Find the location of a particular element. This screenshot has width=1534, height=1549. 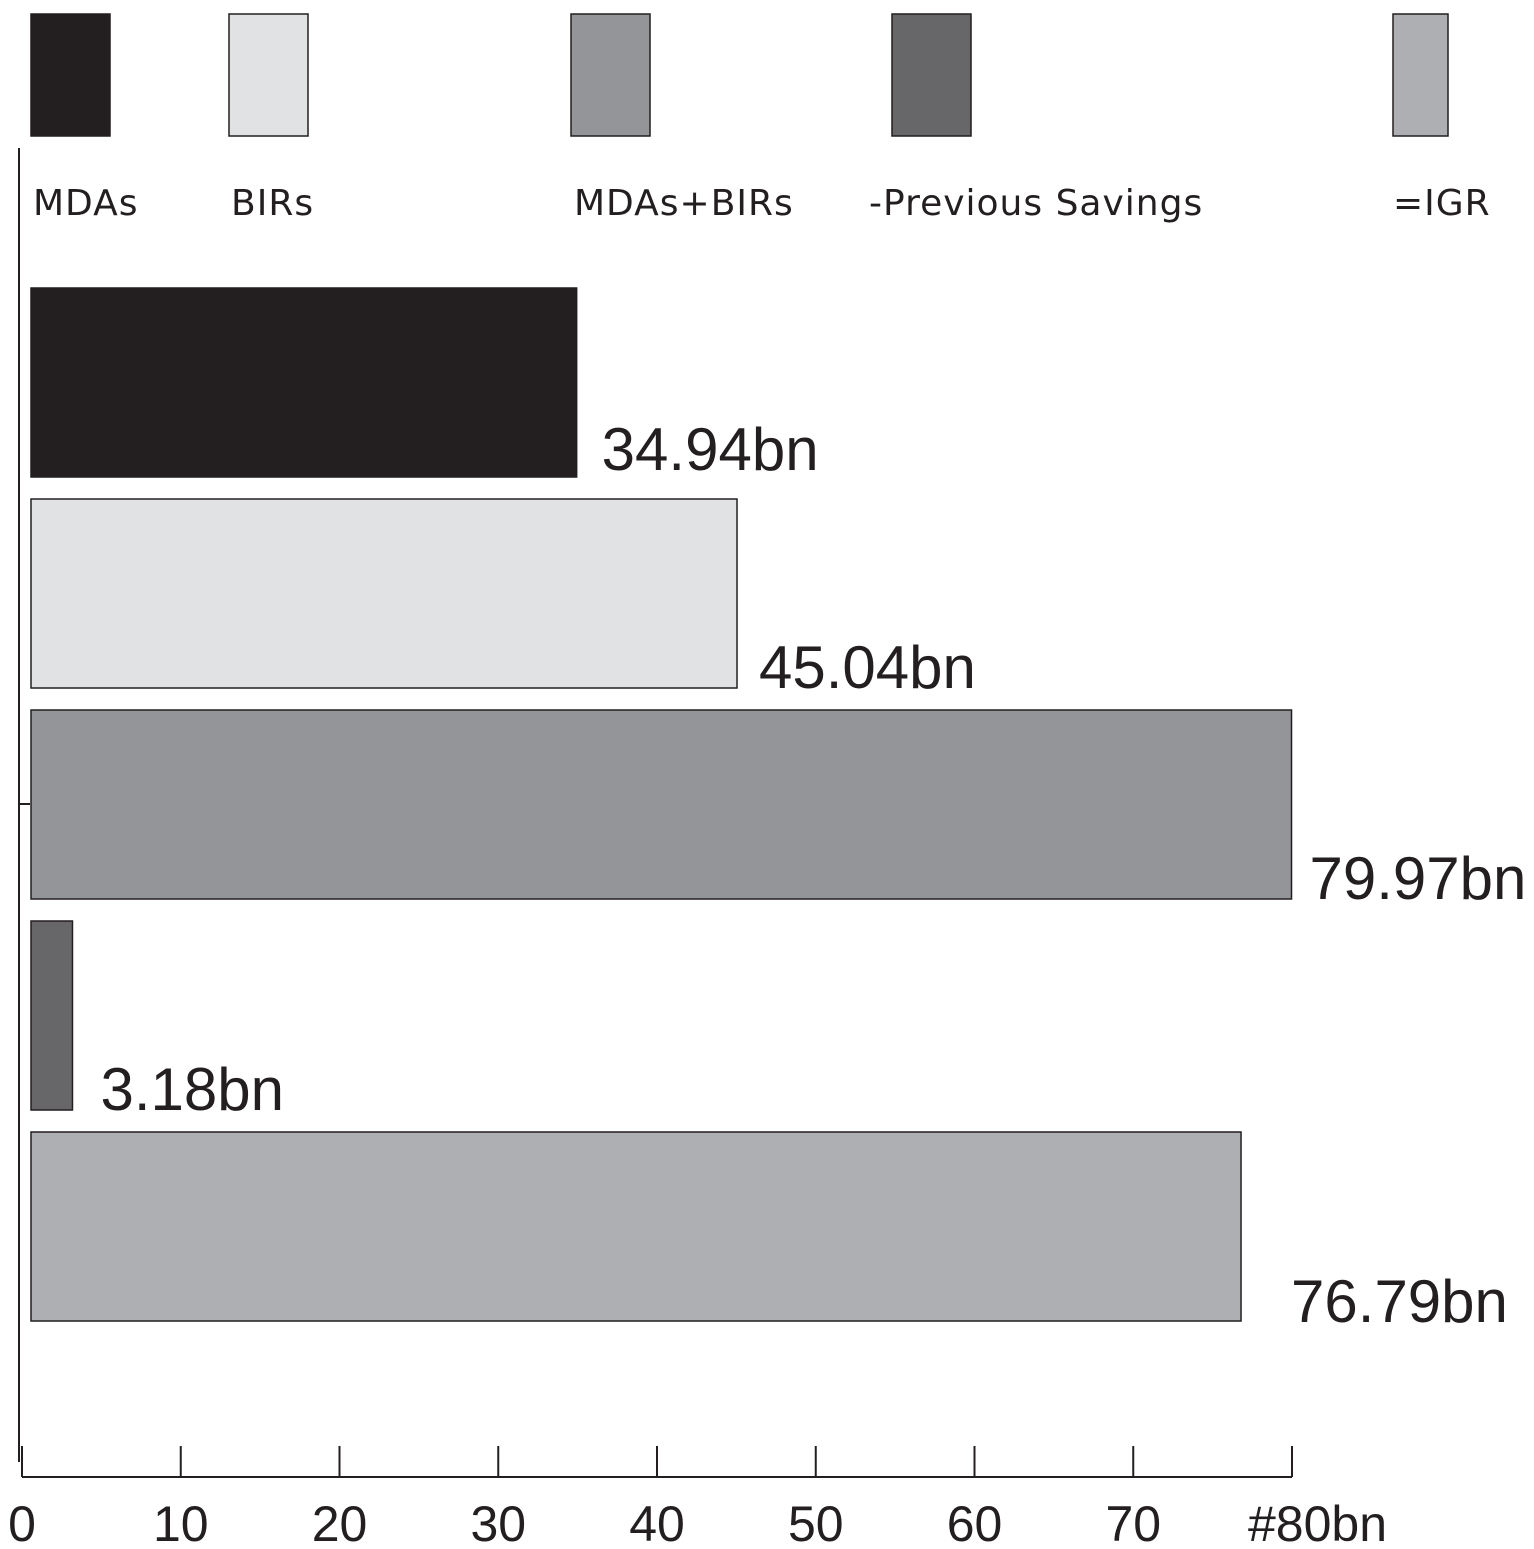

x-tick-label-8: #80bn is located at coordinates (1317, 1522).